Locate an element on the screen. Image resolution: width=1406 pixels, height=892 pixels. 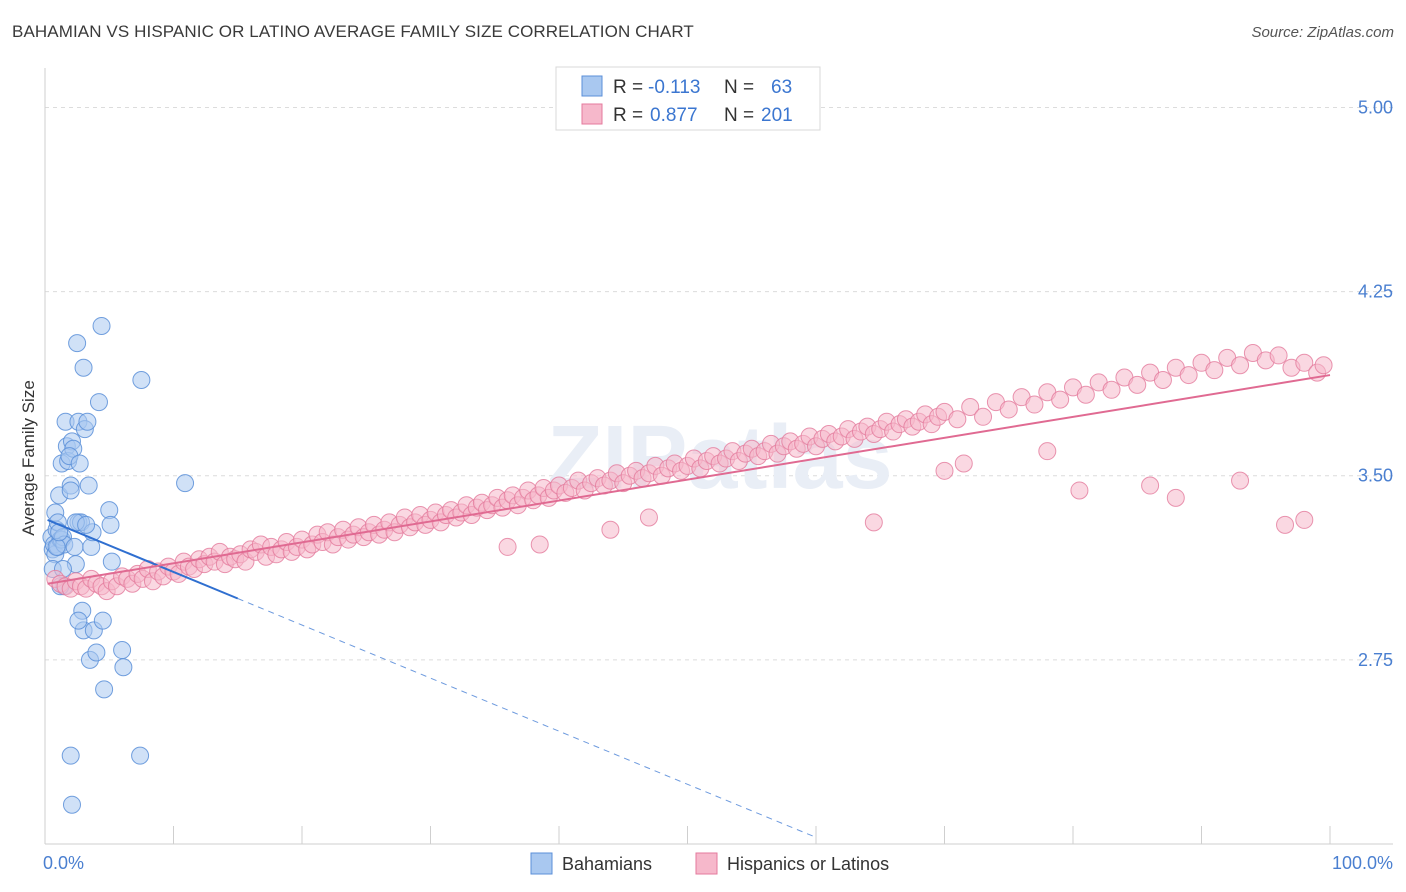
source-label: Source: ZipAtlas.com is located at coordinates (1322, 32).